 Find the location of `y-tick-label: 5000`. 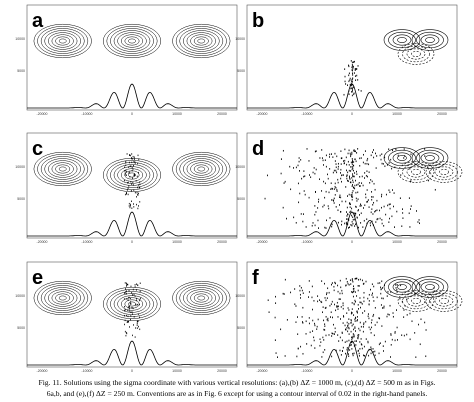

y-tick-label: 5000 is located at coordinates (21, 328).